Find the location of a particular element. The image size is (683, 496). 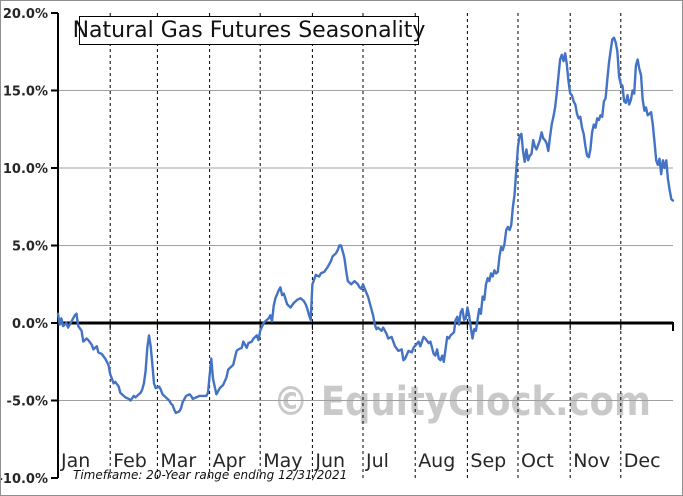

watermark-text: © EquityClock.com is located at coordinates (462, 402).